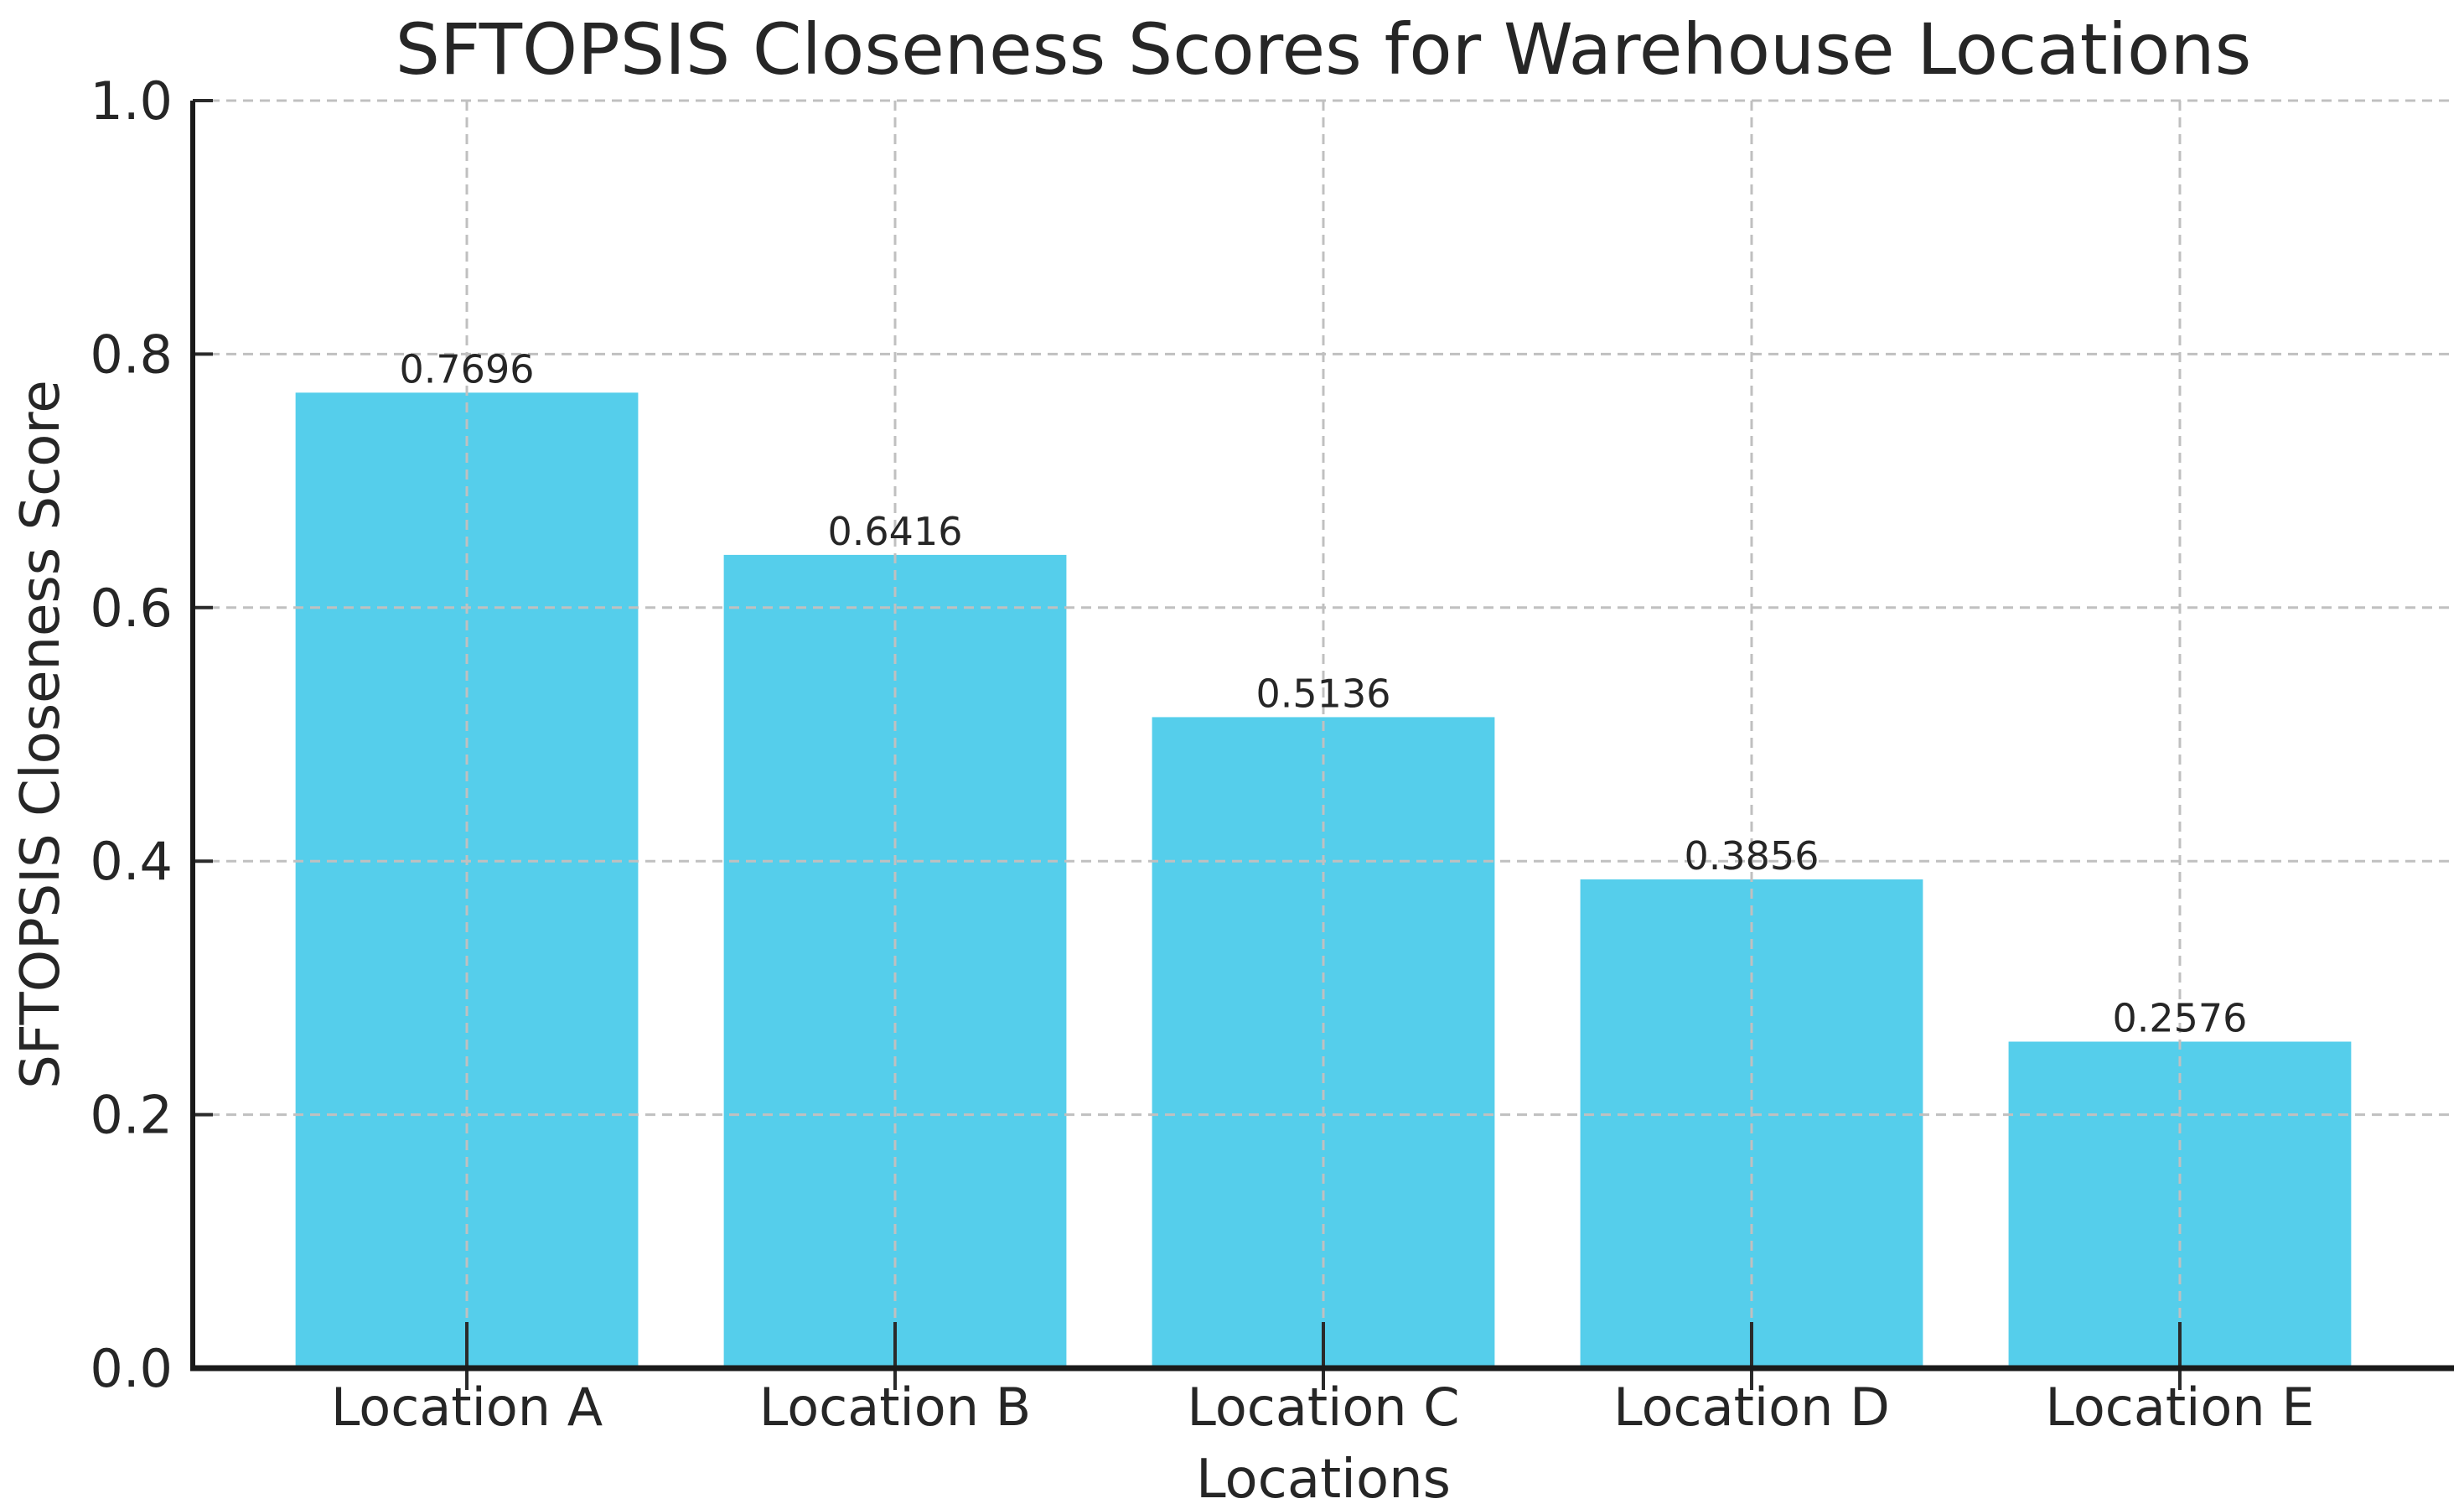 Image resolution: width=2464 pixels, height=1509 pixels. I want to click on y-tick-label: 0.0, so click(131, 1368).